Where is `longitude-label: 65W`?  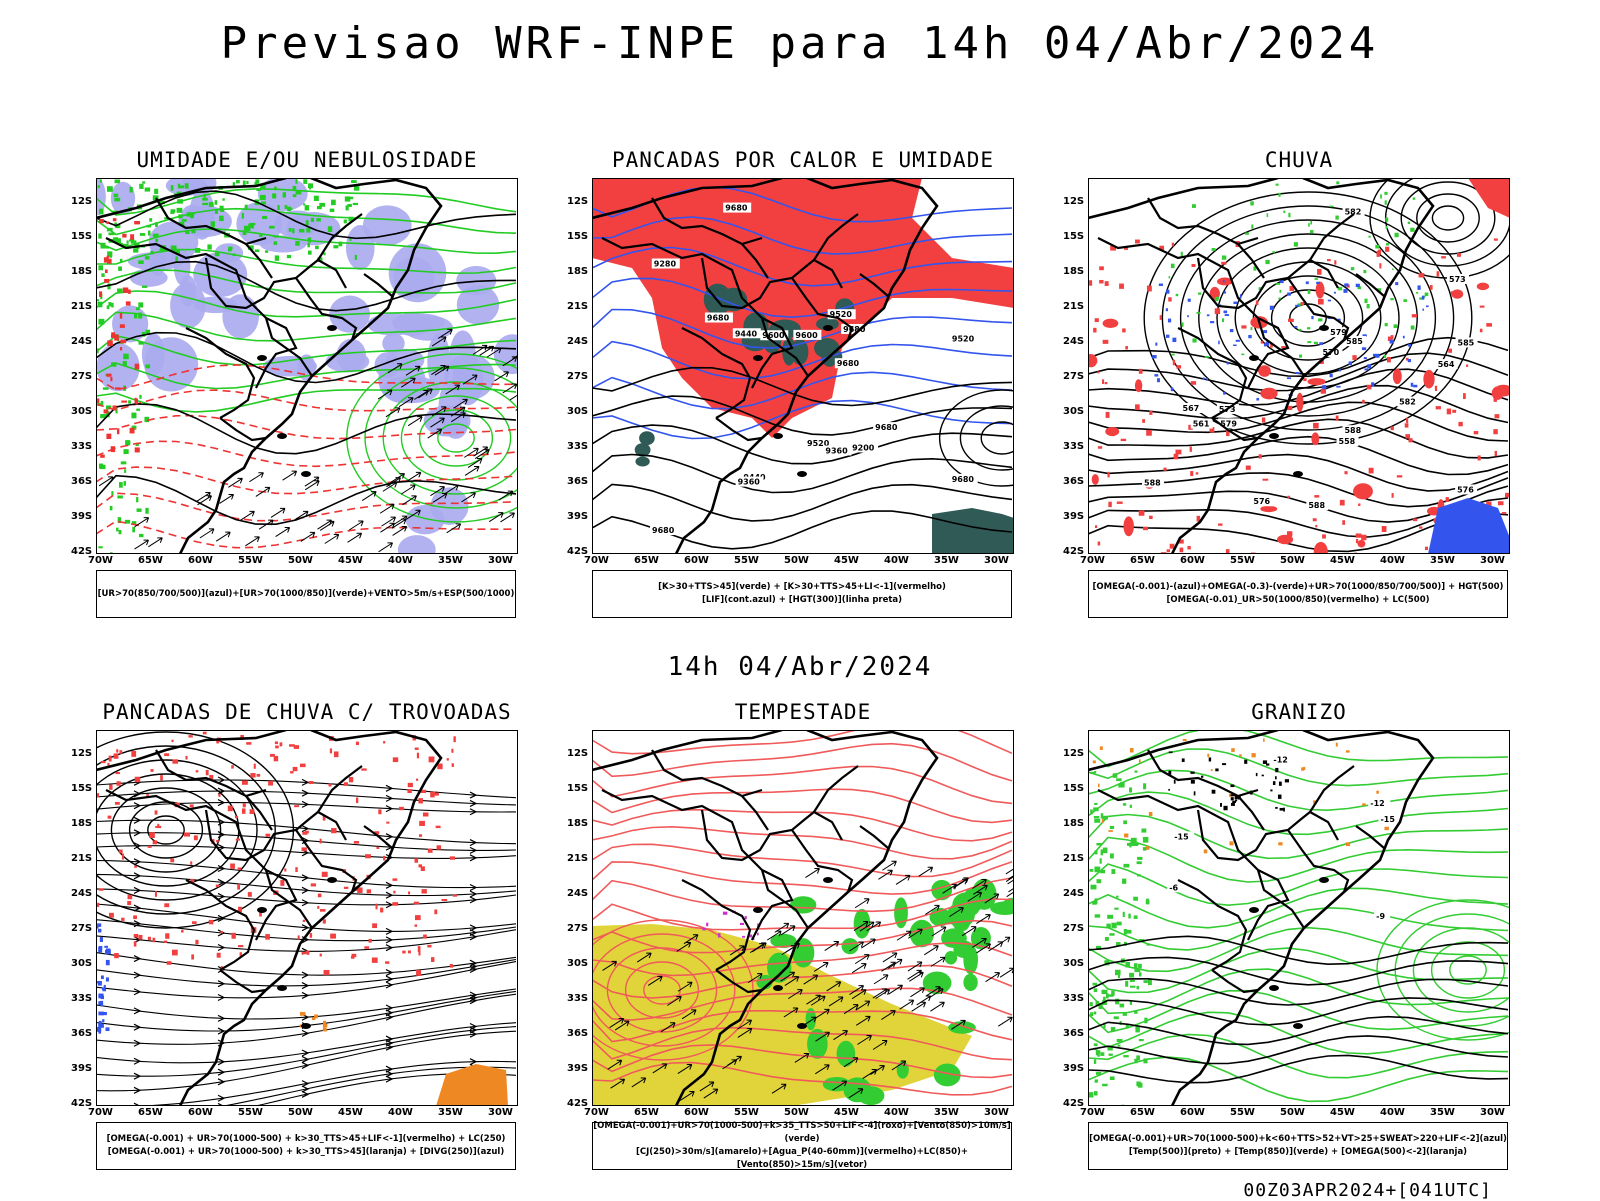
longitude-label: 65W is located at coordinates (150, 560).